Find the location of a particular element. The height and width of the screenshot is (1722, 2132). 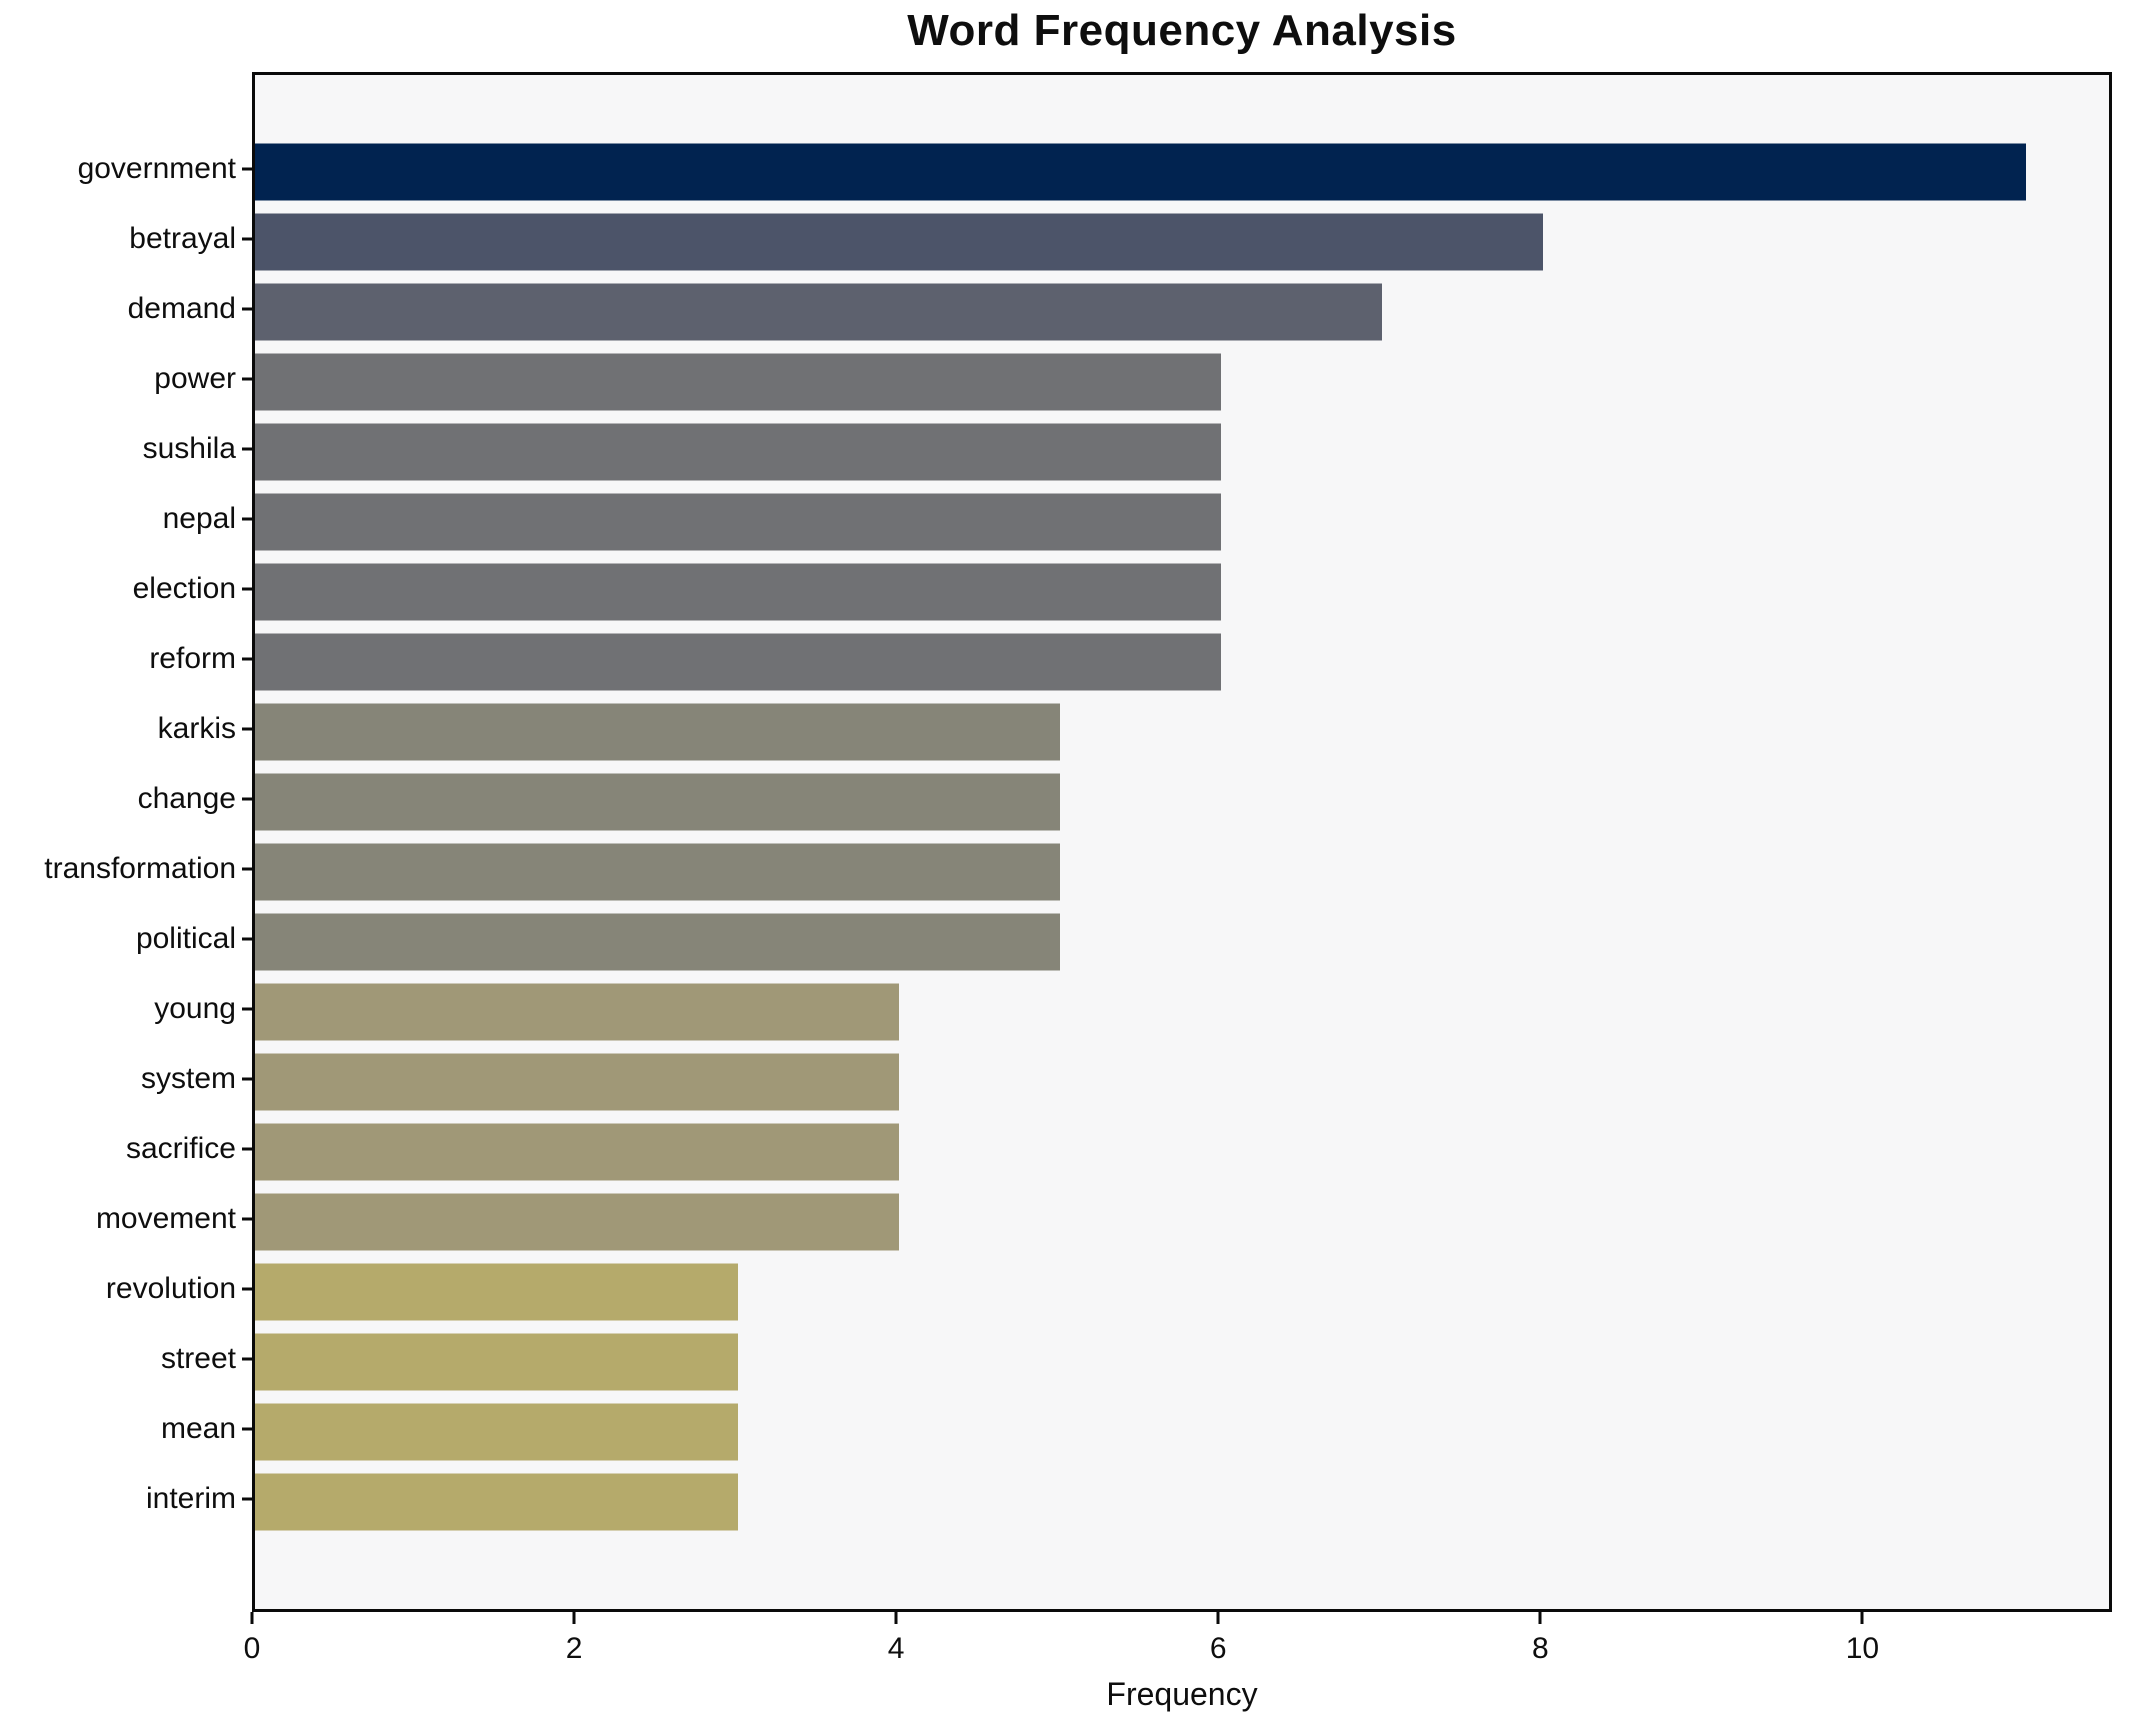

y-tick-label: election is located at coordinates (184, 588).